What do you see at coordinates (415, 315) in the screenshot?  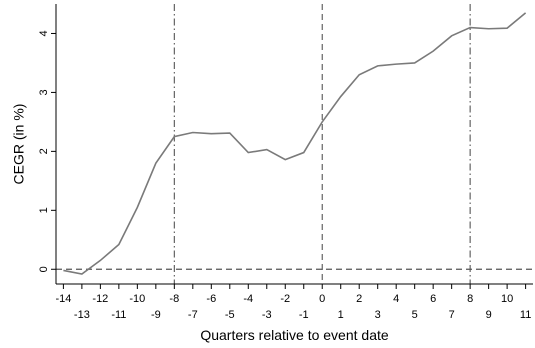 I see `x-tick-label: 5` at bounding box center [415, 315].